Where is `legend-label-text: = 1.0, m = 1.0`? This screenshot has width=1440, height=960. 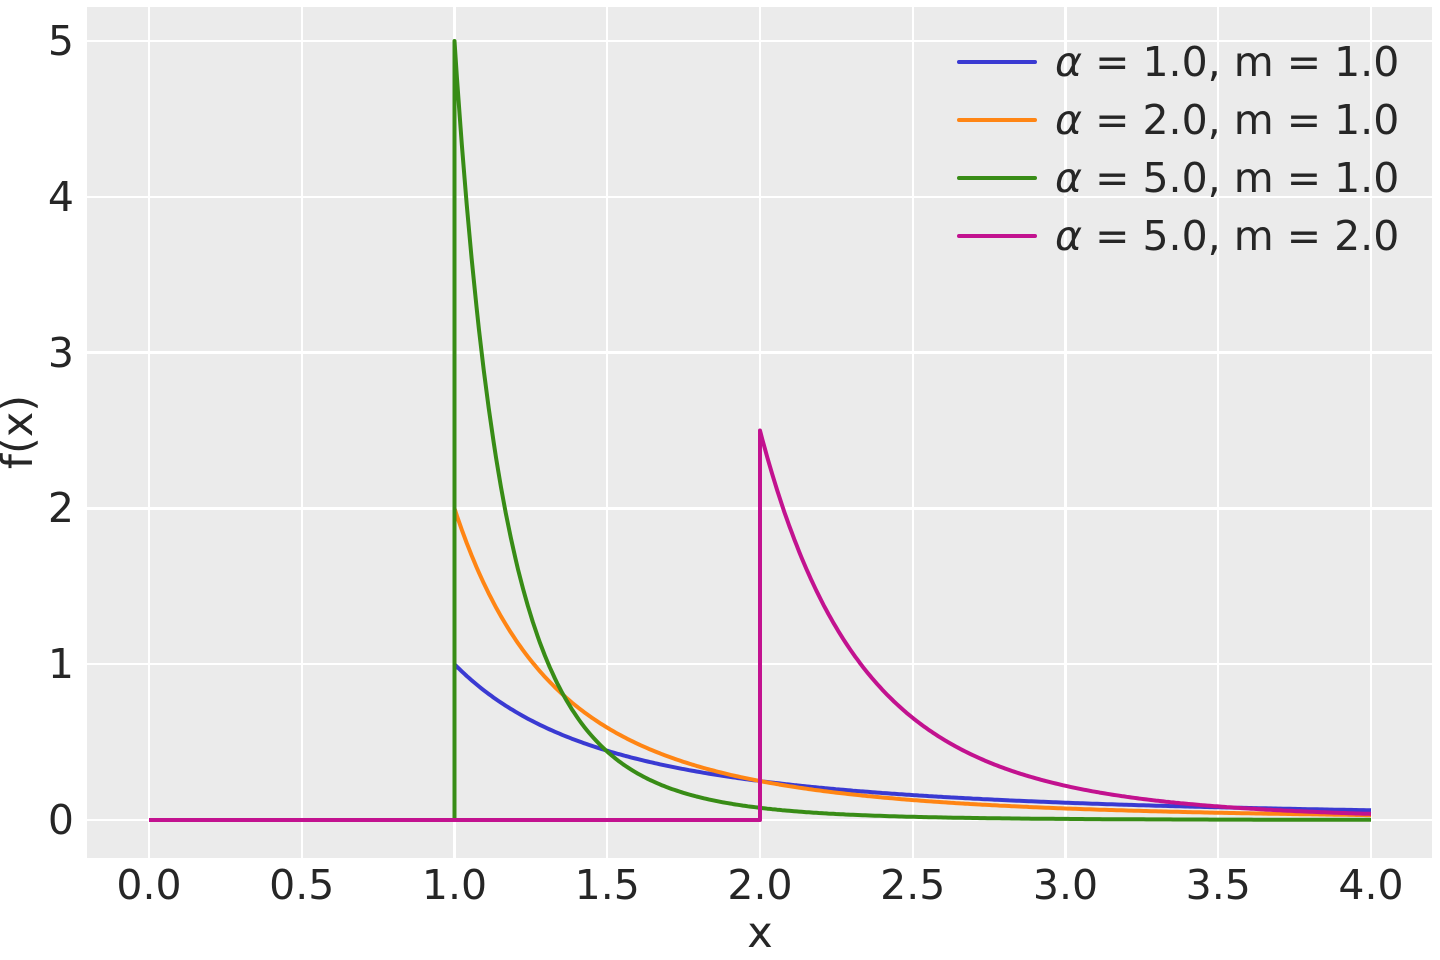 legend-label-text: = 1.0, m = 1.0 is located at coordinates (1241, 62).